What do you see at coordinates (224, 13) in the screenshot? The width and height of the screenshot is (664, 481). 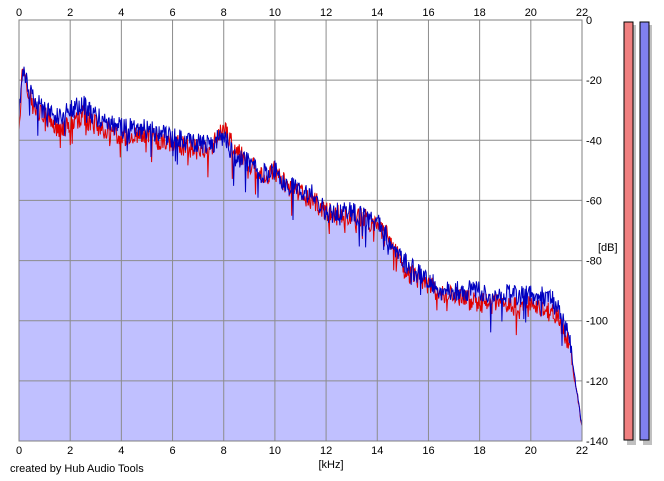 I see `x-tick-top-4: 8` at bounding box center [224, 13].